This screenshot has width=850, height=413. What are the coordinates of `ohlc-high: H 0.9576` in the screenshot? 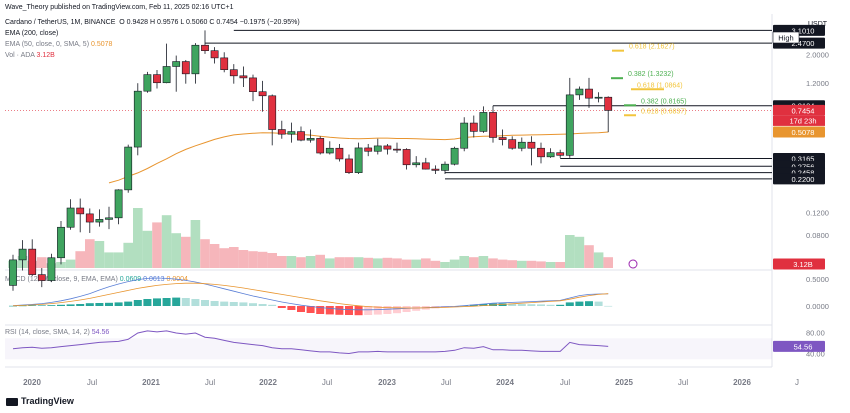 It's located at (164, 22).